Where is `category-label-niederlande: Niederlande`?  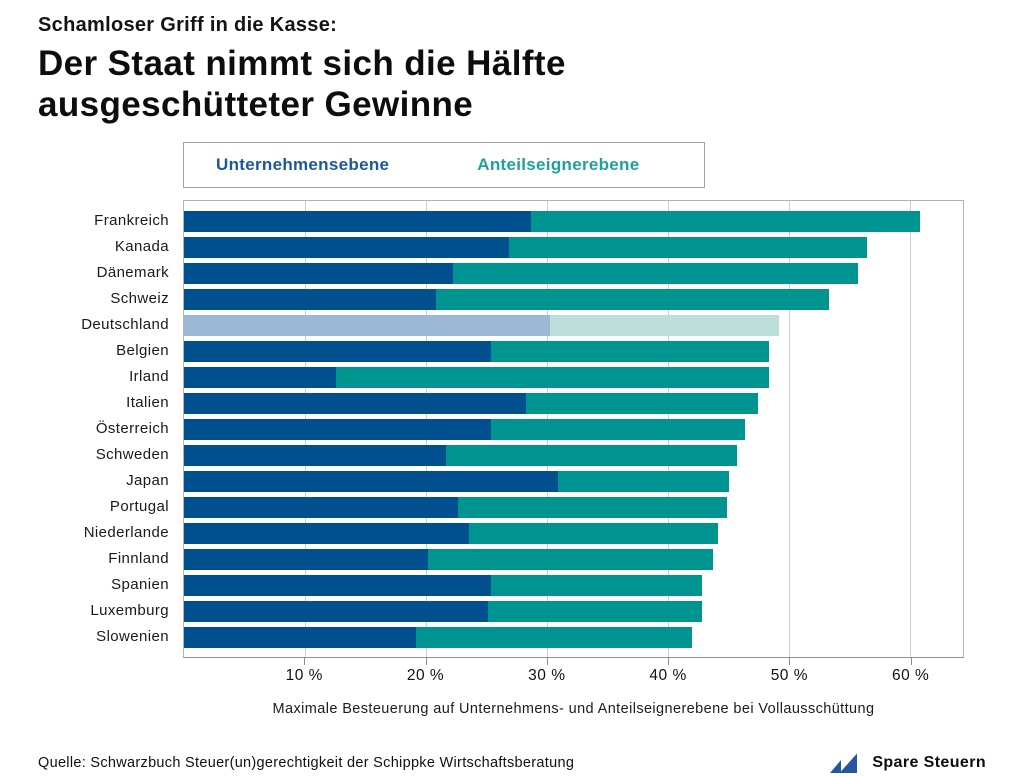
category-label-niederlande: Niederlande is located at coordinates (126, 533).